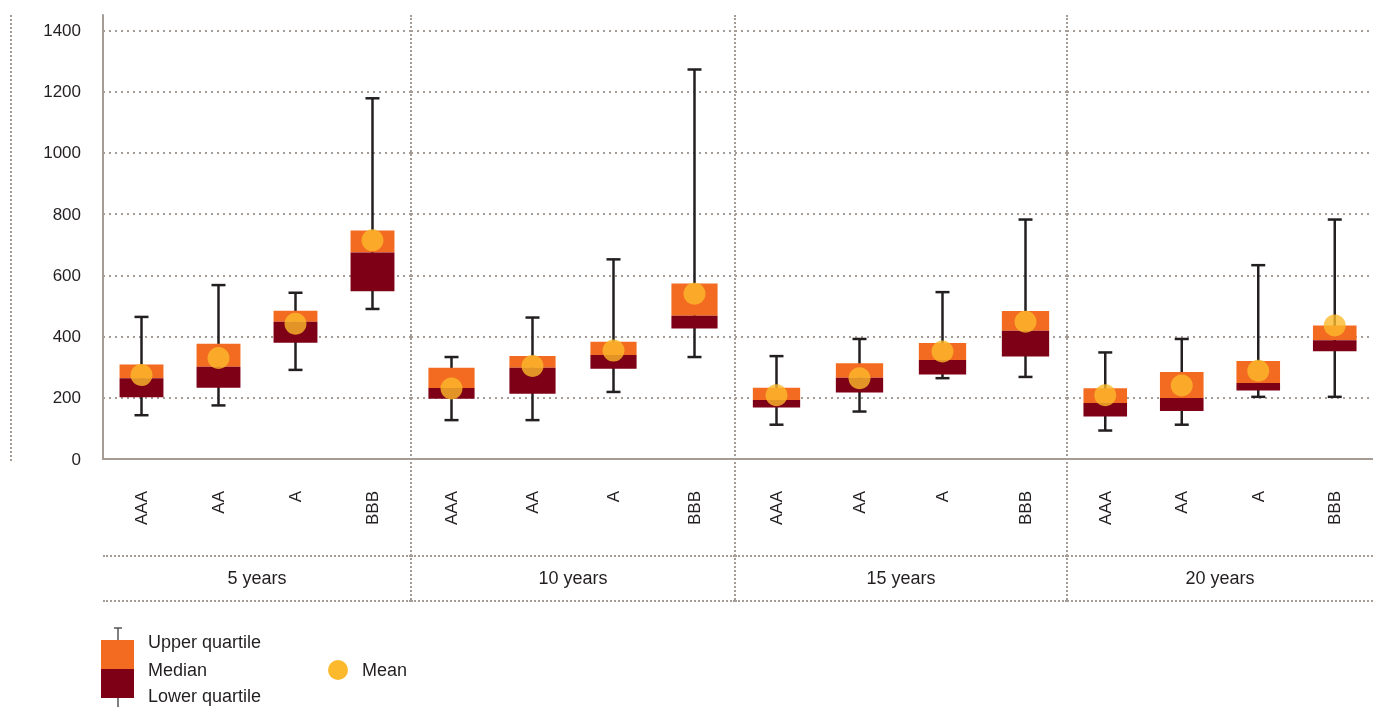  Describe the element at coordinates (385, 670) in the screenshot. I see `text: Mean` at that location.